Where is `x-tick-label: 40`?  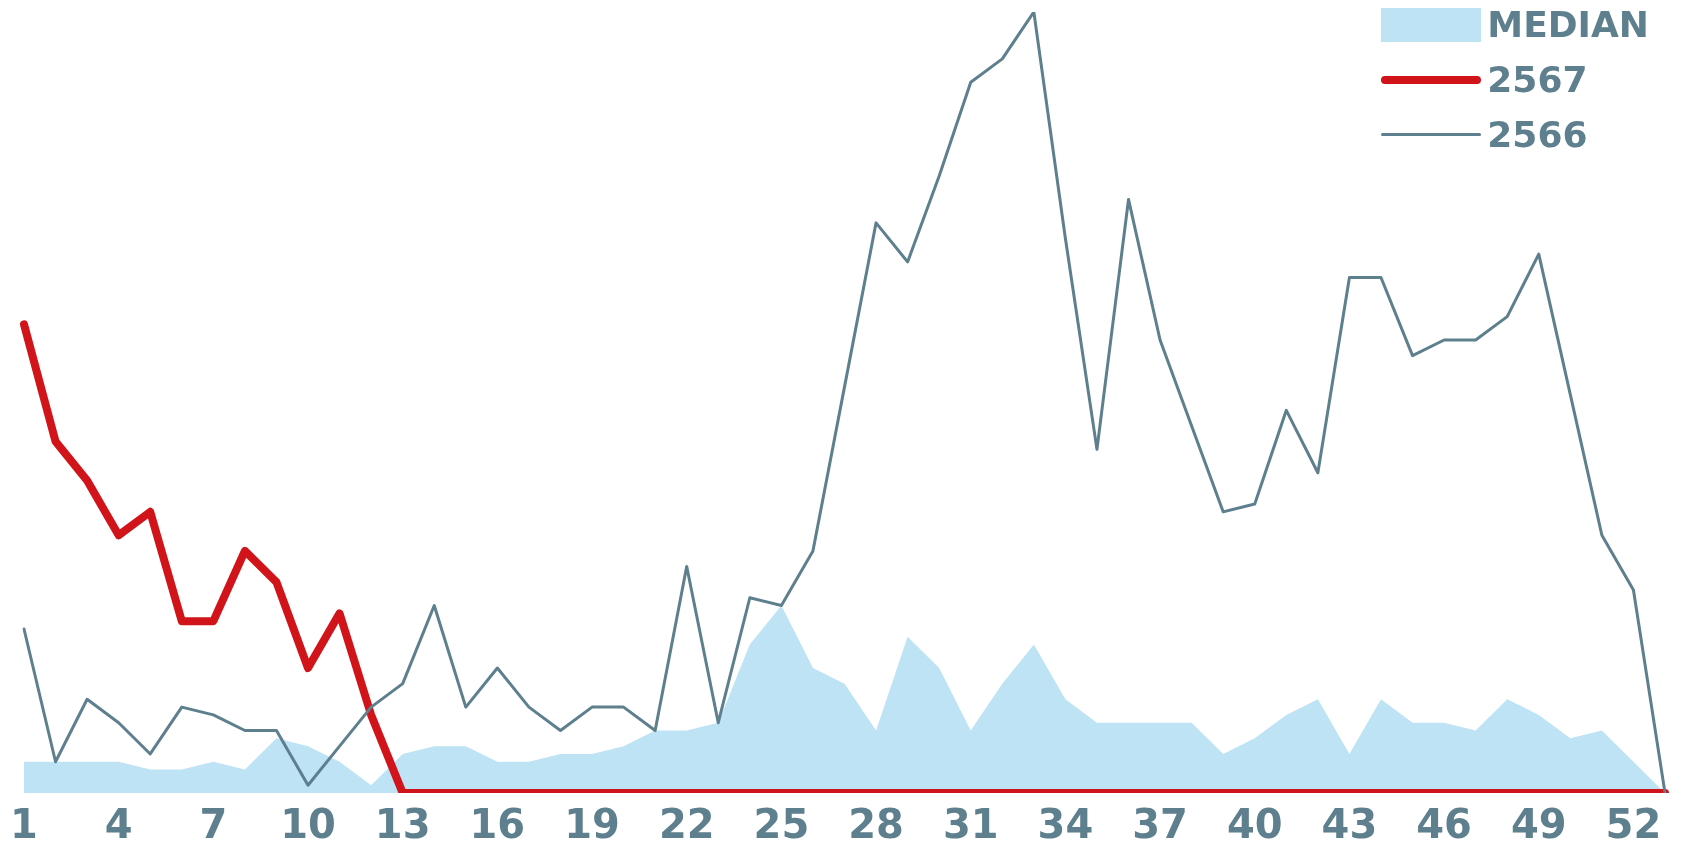 x-tick-label: 40 is located at coordinates (1254, 824).